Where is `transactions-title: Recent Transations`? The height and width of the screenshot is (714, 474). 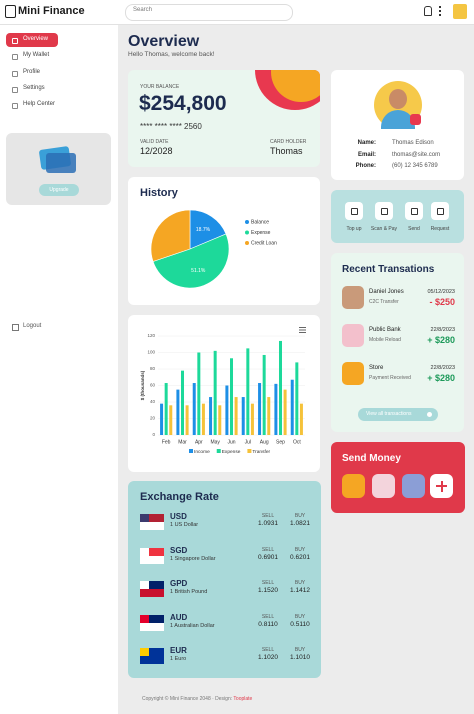
transactions-title: Recent Transations is located at coordinates (388, 269).